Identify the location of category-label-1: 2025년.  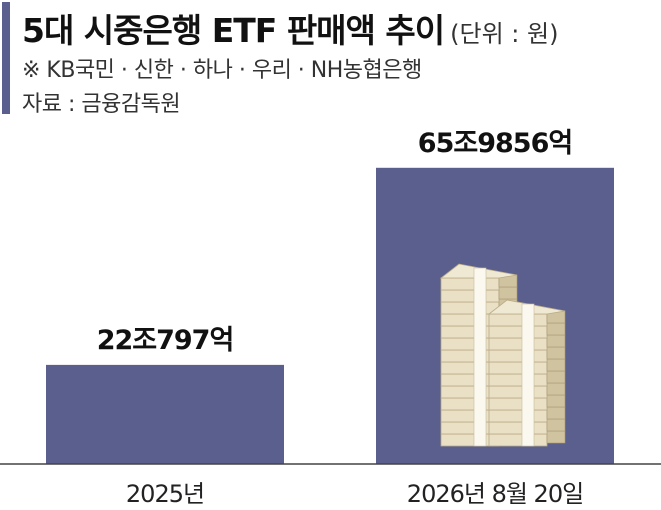
(165, 494).